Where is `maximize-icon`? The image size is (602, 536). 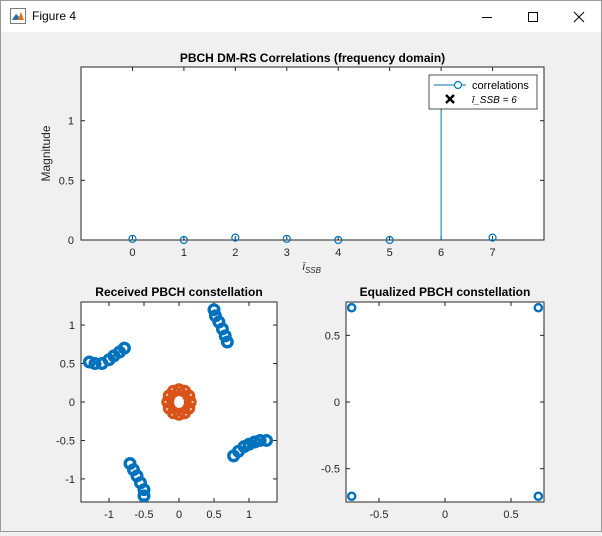
maximize-icon is located at coordinates (533, 16).